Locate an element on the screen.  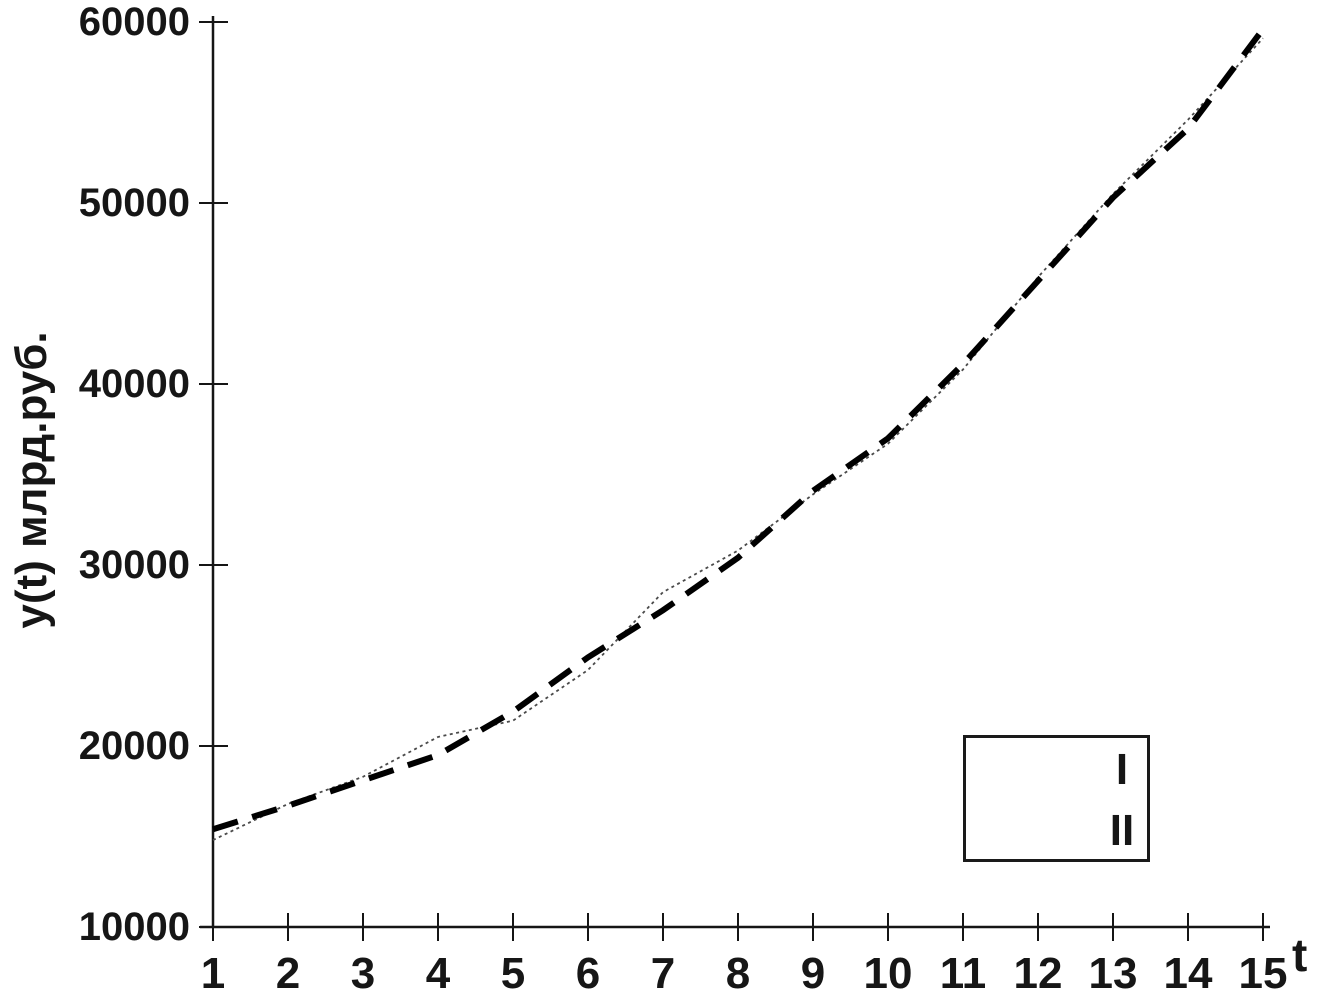
x-tick-label: 11 is located at coordinates (963, 973).